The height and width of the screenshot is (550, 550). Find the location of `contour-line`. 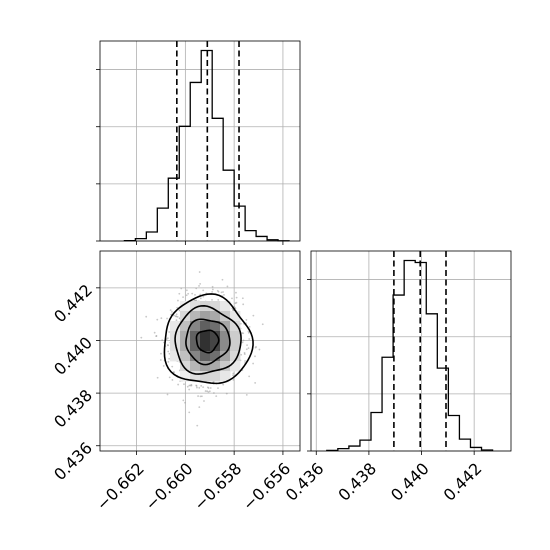

contour-line is located at coordinates (207, 341).